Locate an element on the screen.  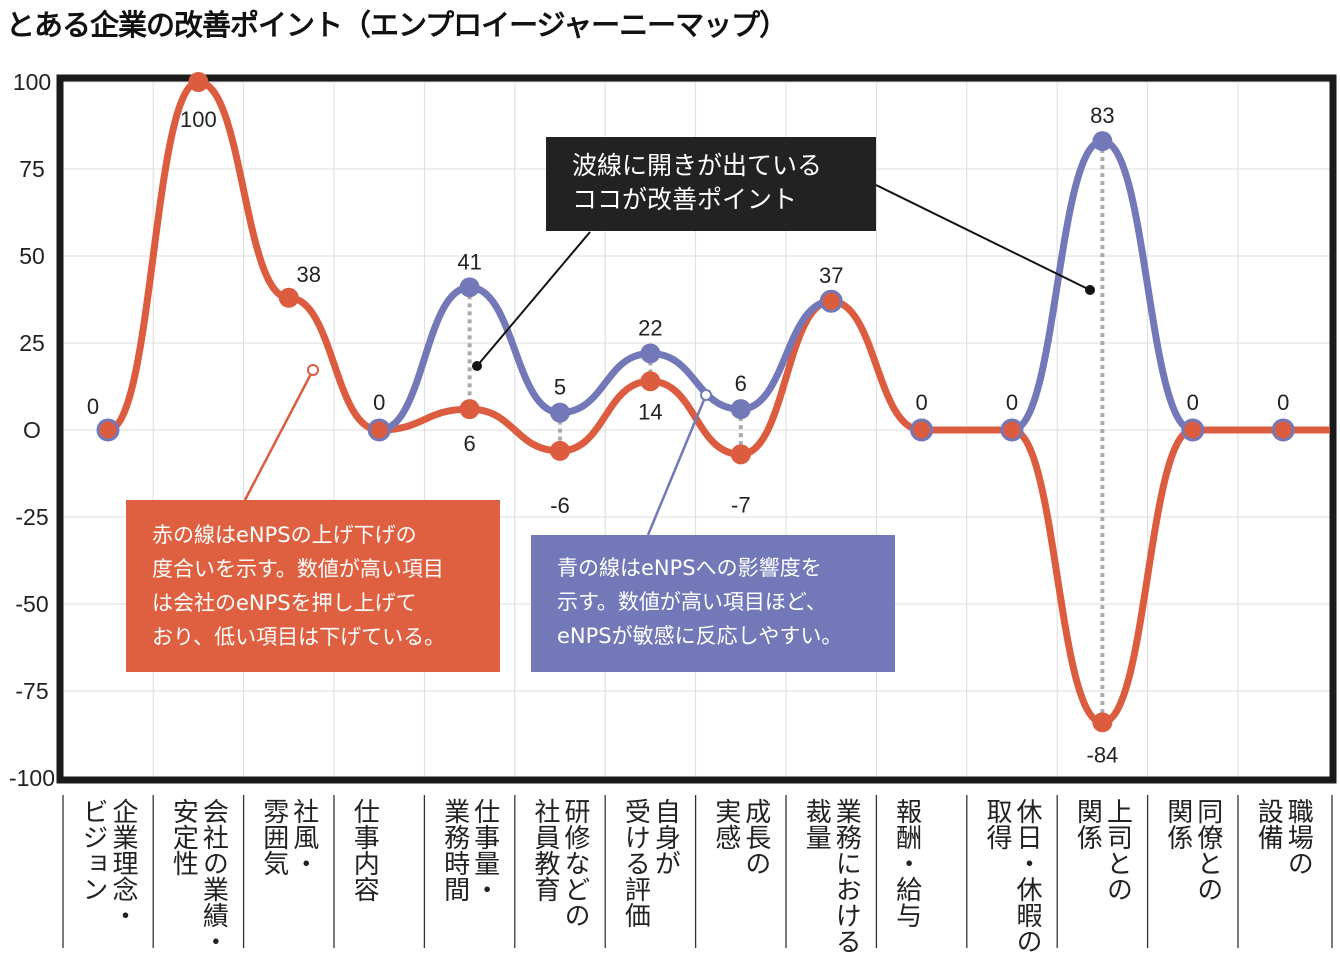
blue-value-label: 5 is located at coordinates (560, 387).